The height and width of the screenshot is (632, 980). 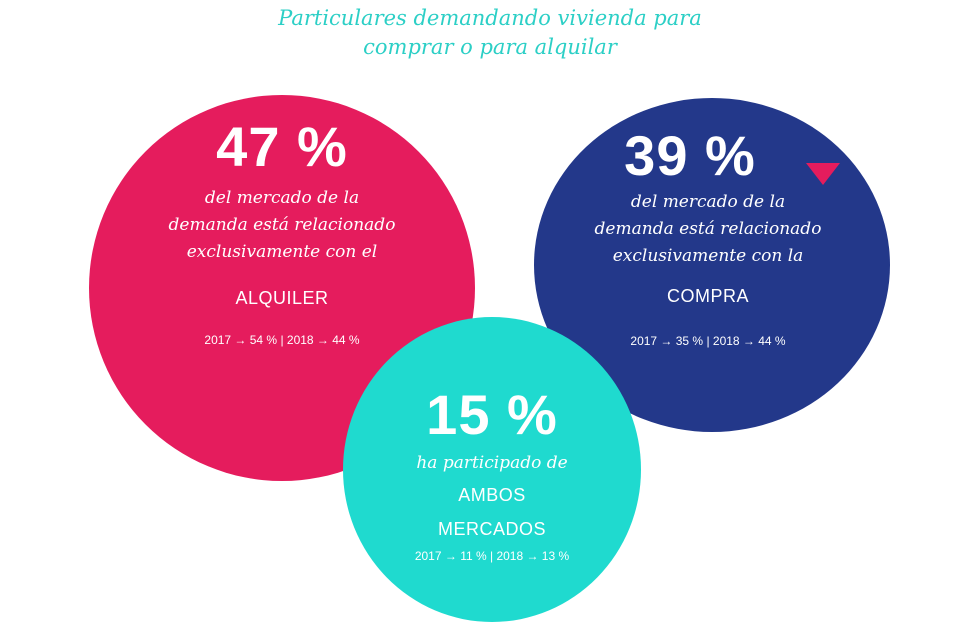 What do you see at coordinates (282, 298) in the screenshot?
I see `alquiler-category: ALQUILER` at bounding box center [282, 298].